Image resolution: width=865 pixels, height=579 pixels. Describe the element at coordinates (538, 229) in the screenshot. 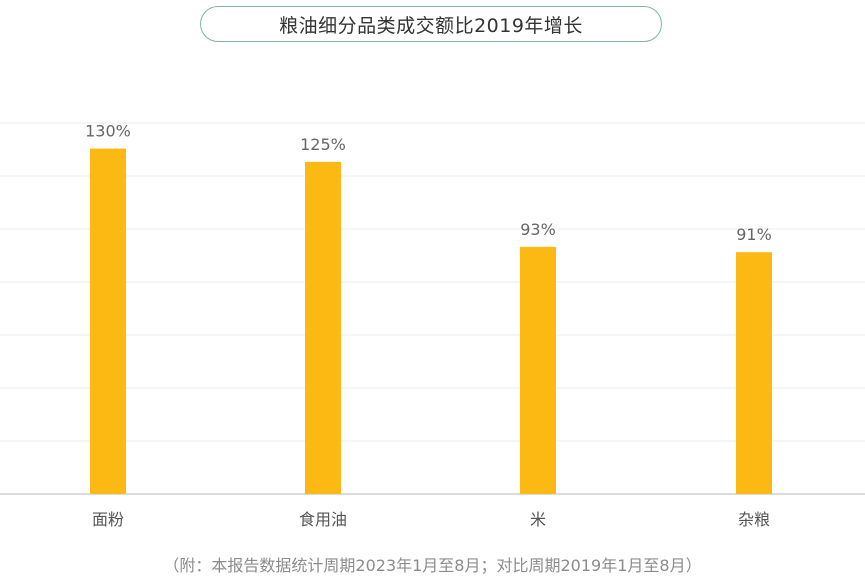

I see `bar-value-label: 93%` at that location.